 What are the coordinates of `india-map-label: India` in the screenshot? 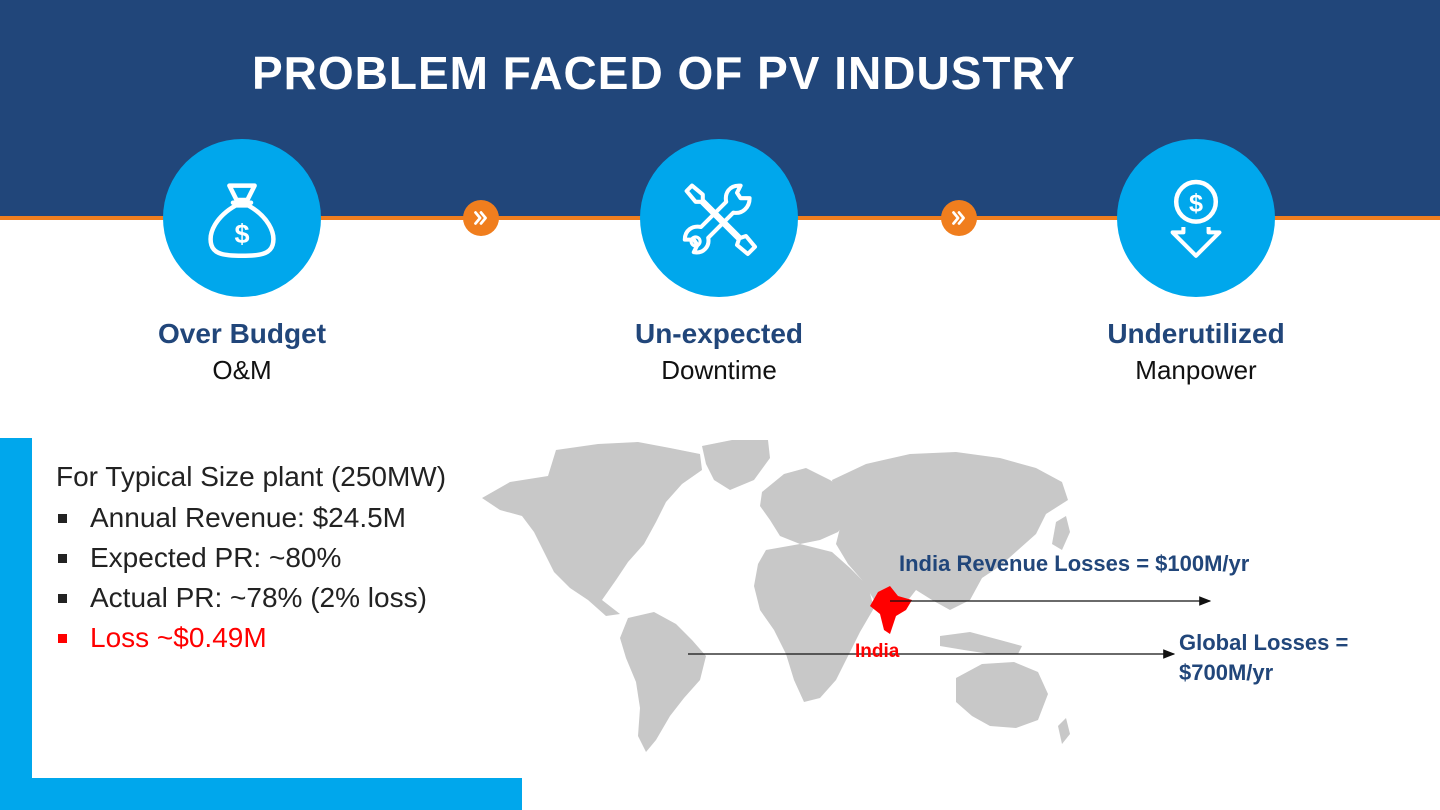 It's located at (877, 651).